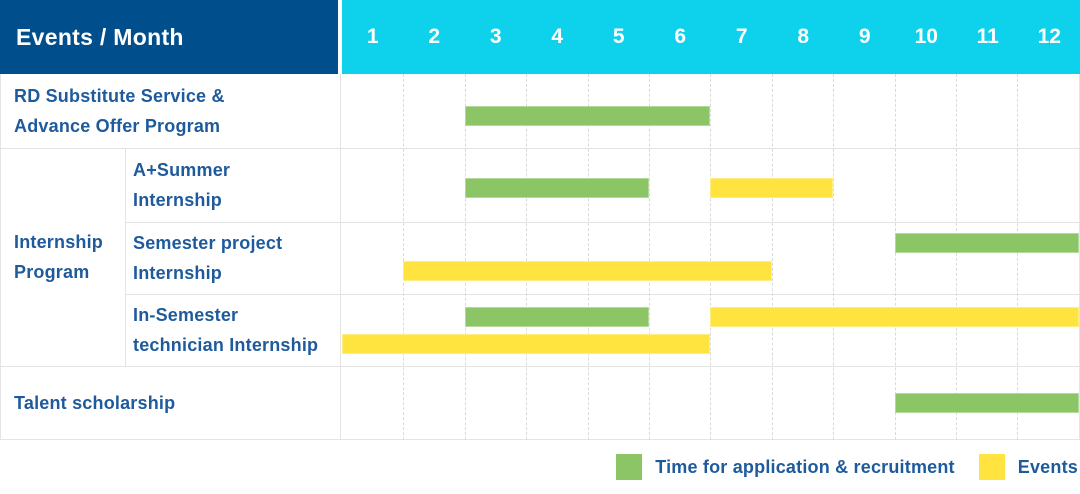 Image resolution: width=1080 pixels, height=494 pixels. I want to click on corner-header: Events / Month, so click(169, 37).